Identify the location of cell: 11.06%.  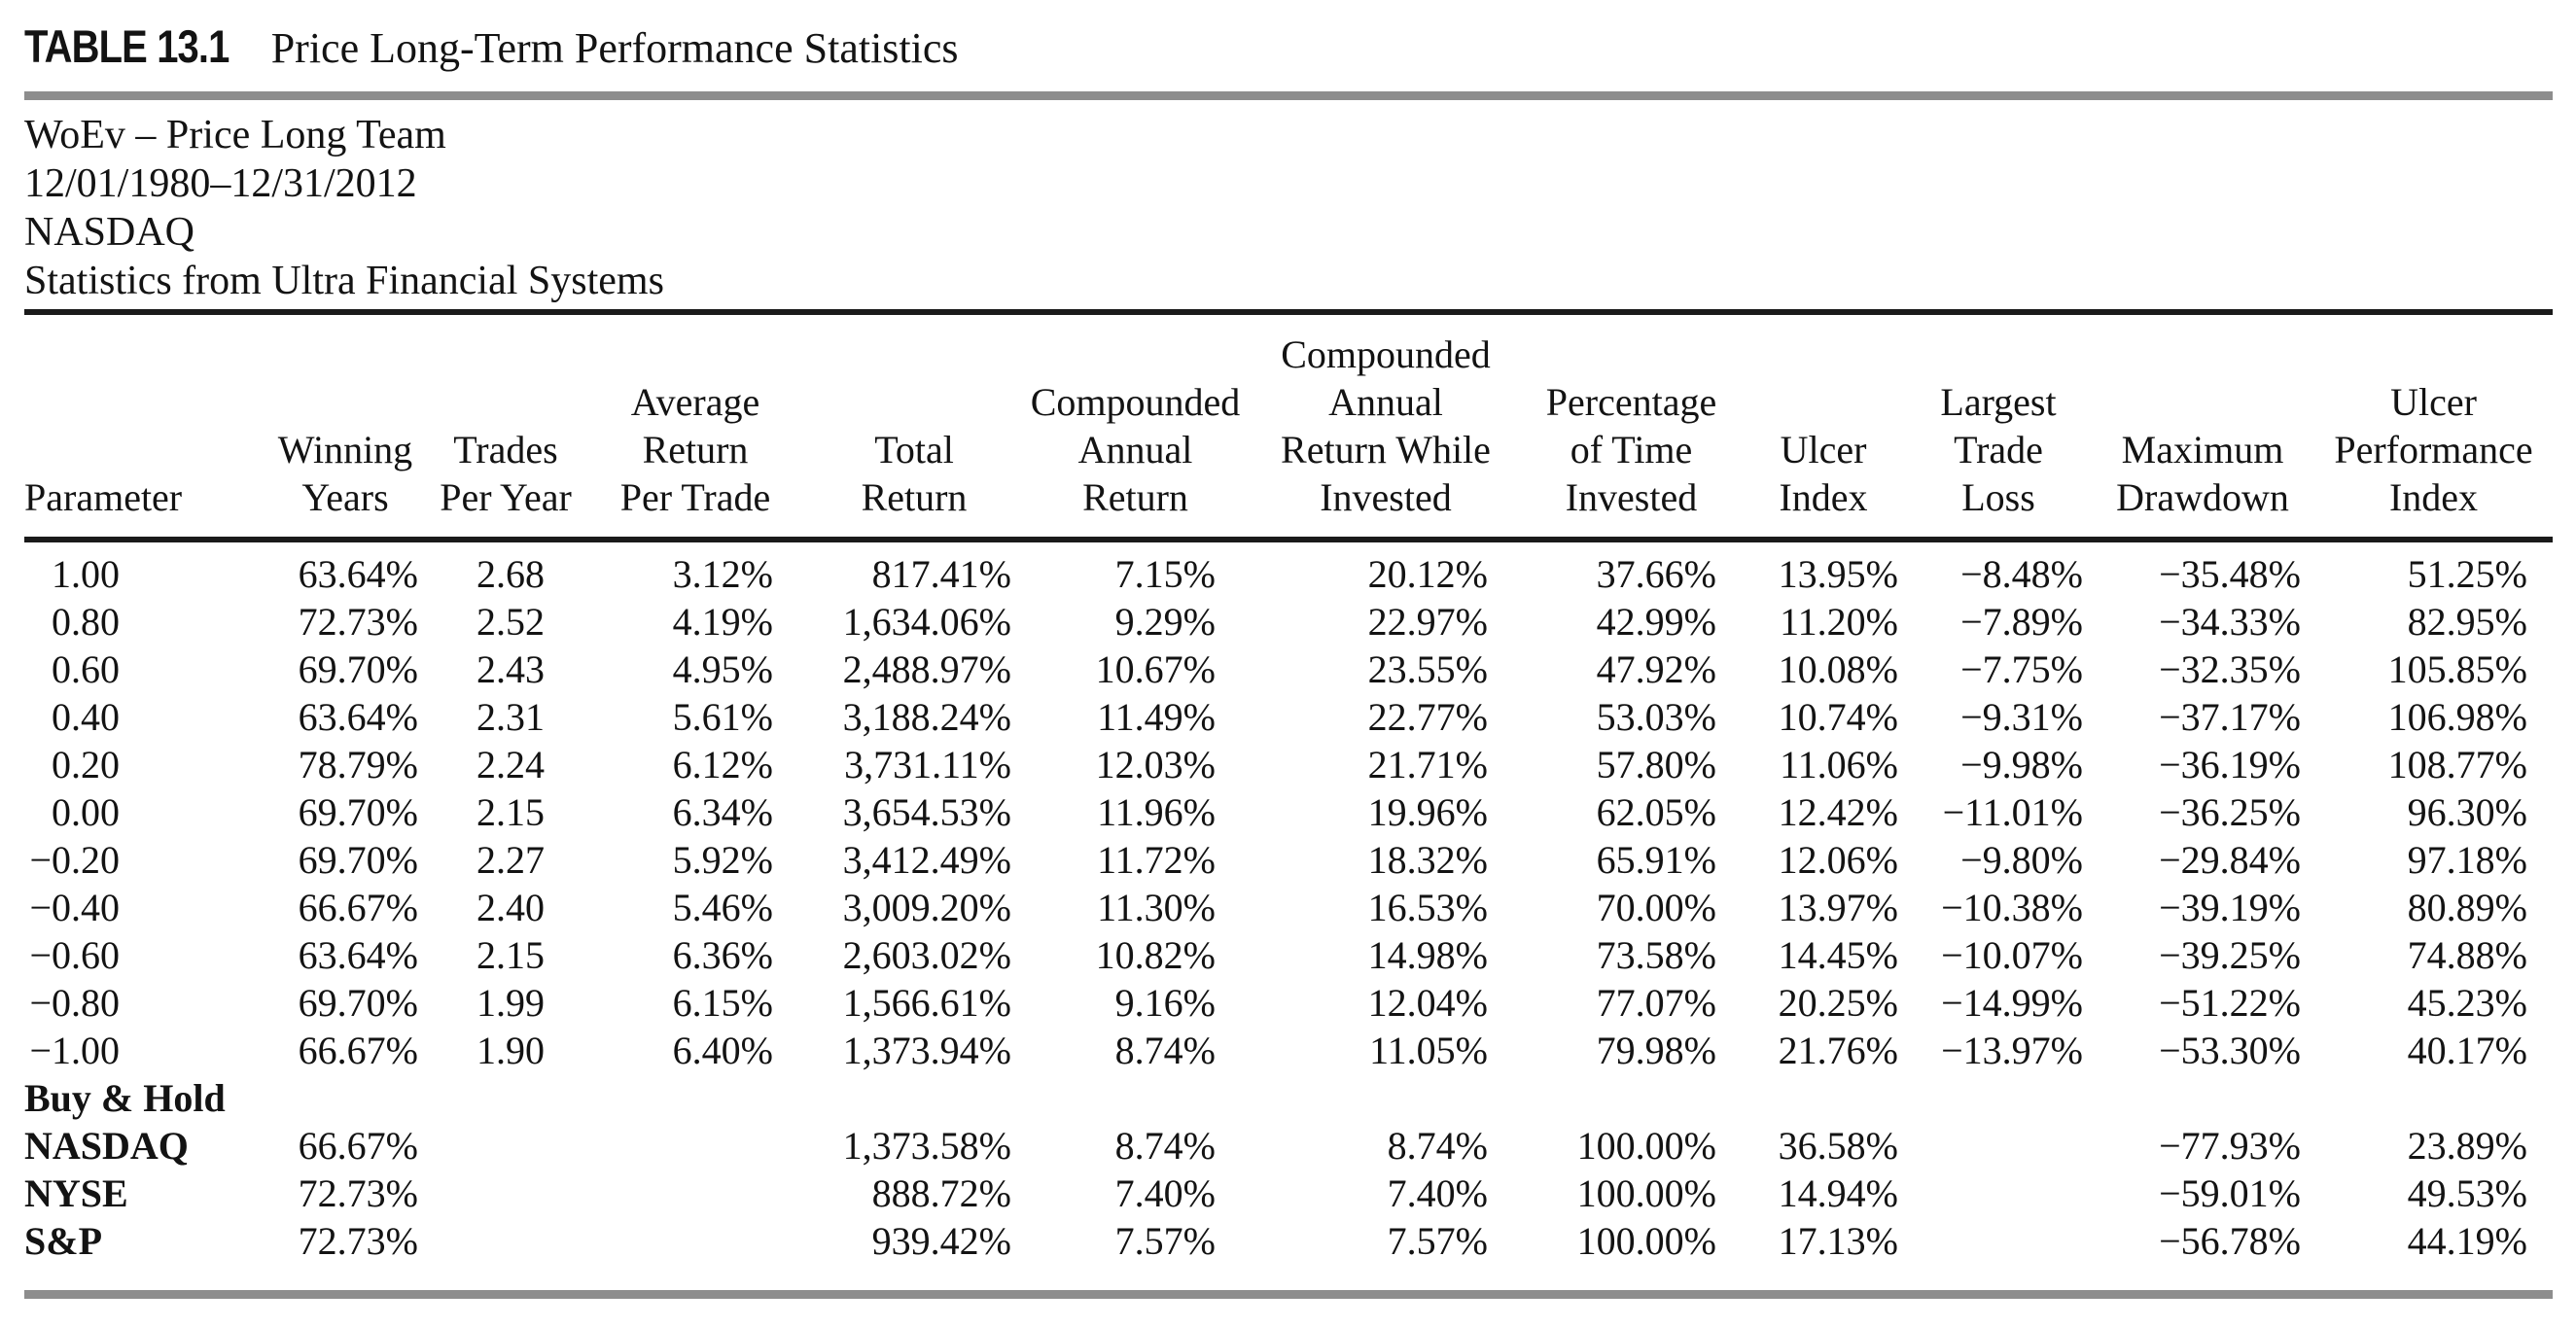
(1839, 764).